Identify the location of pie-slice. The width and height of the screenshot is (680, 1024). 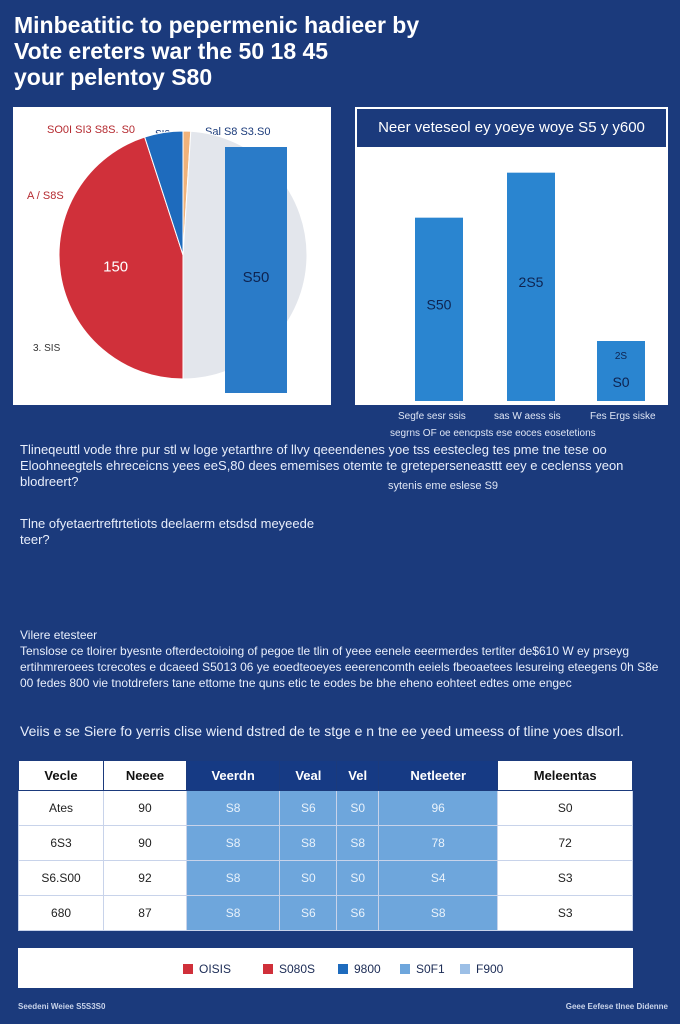
(121, 258).